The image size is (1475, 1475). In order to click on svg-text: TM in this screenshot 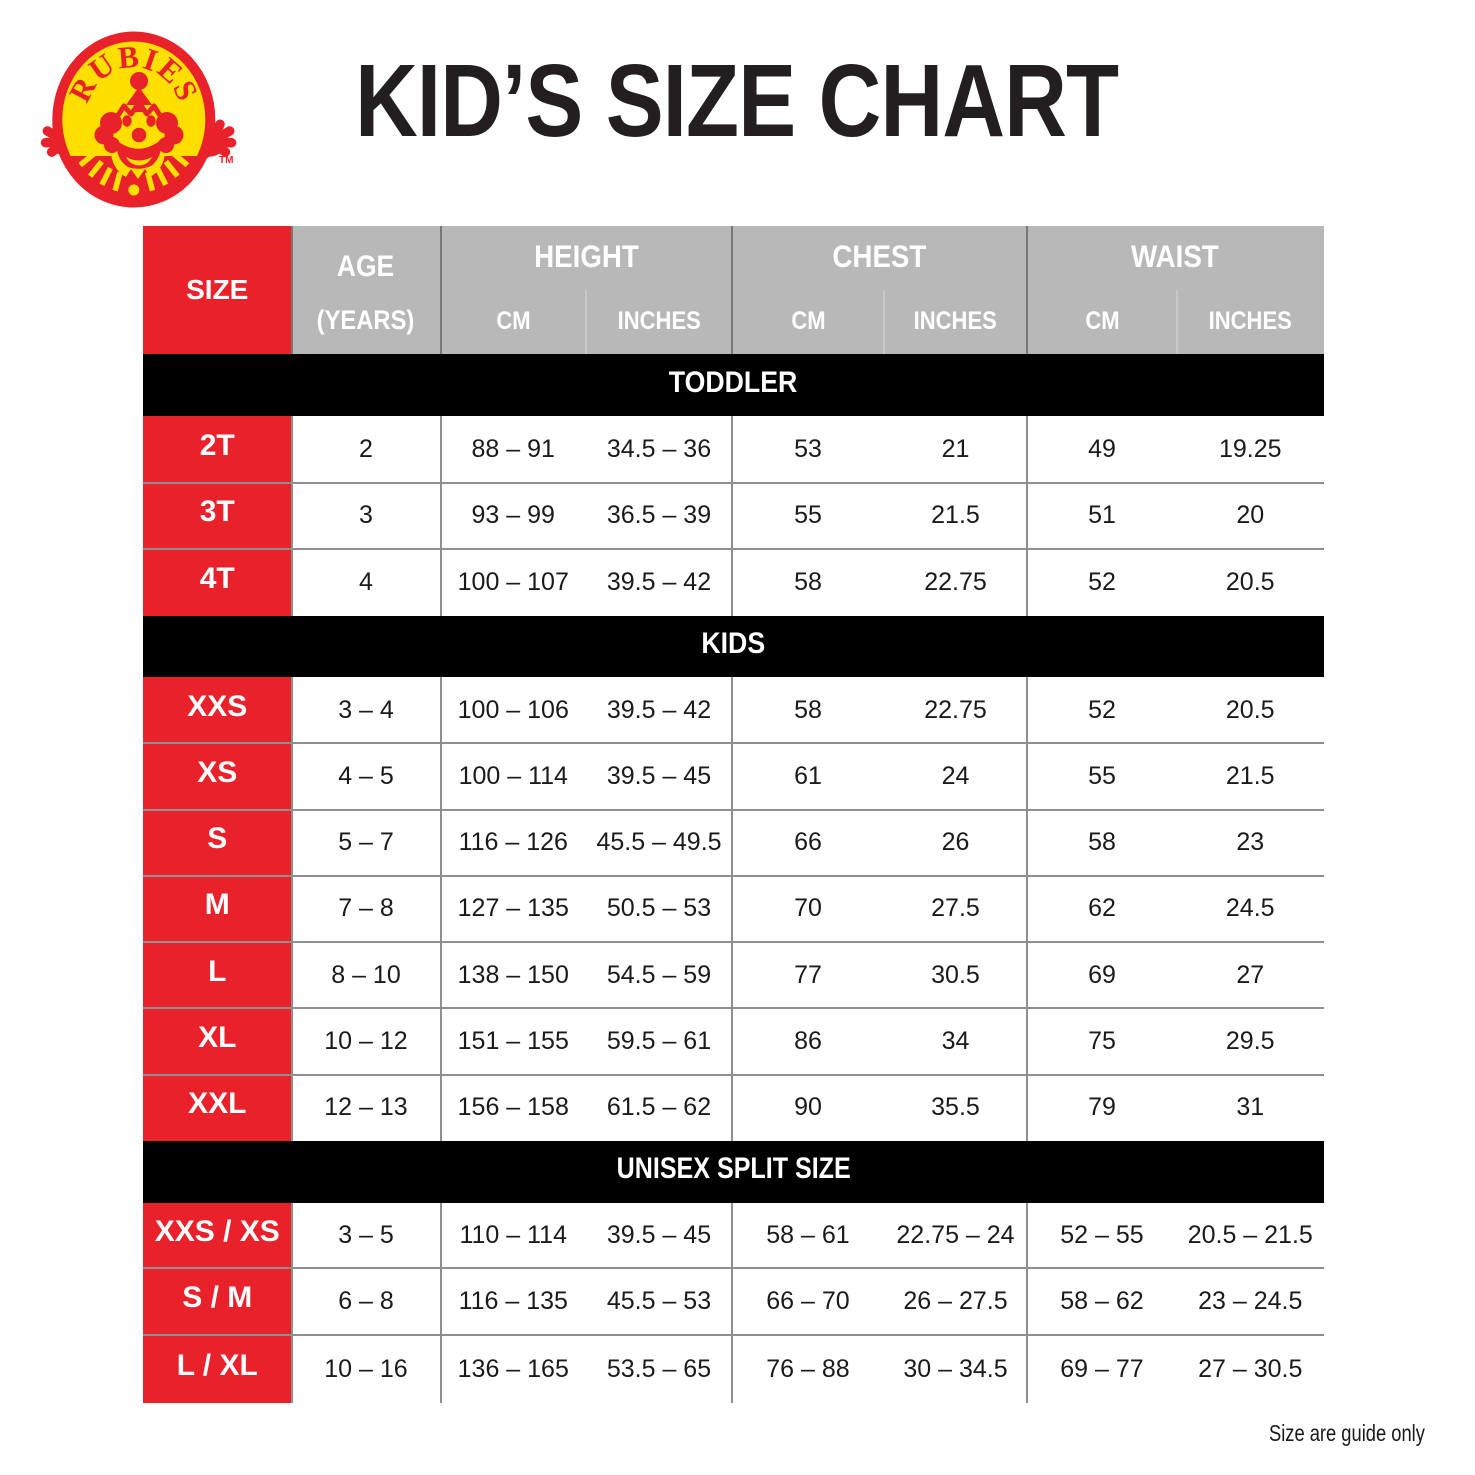, I will do `click(226, 160)`.